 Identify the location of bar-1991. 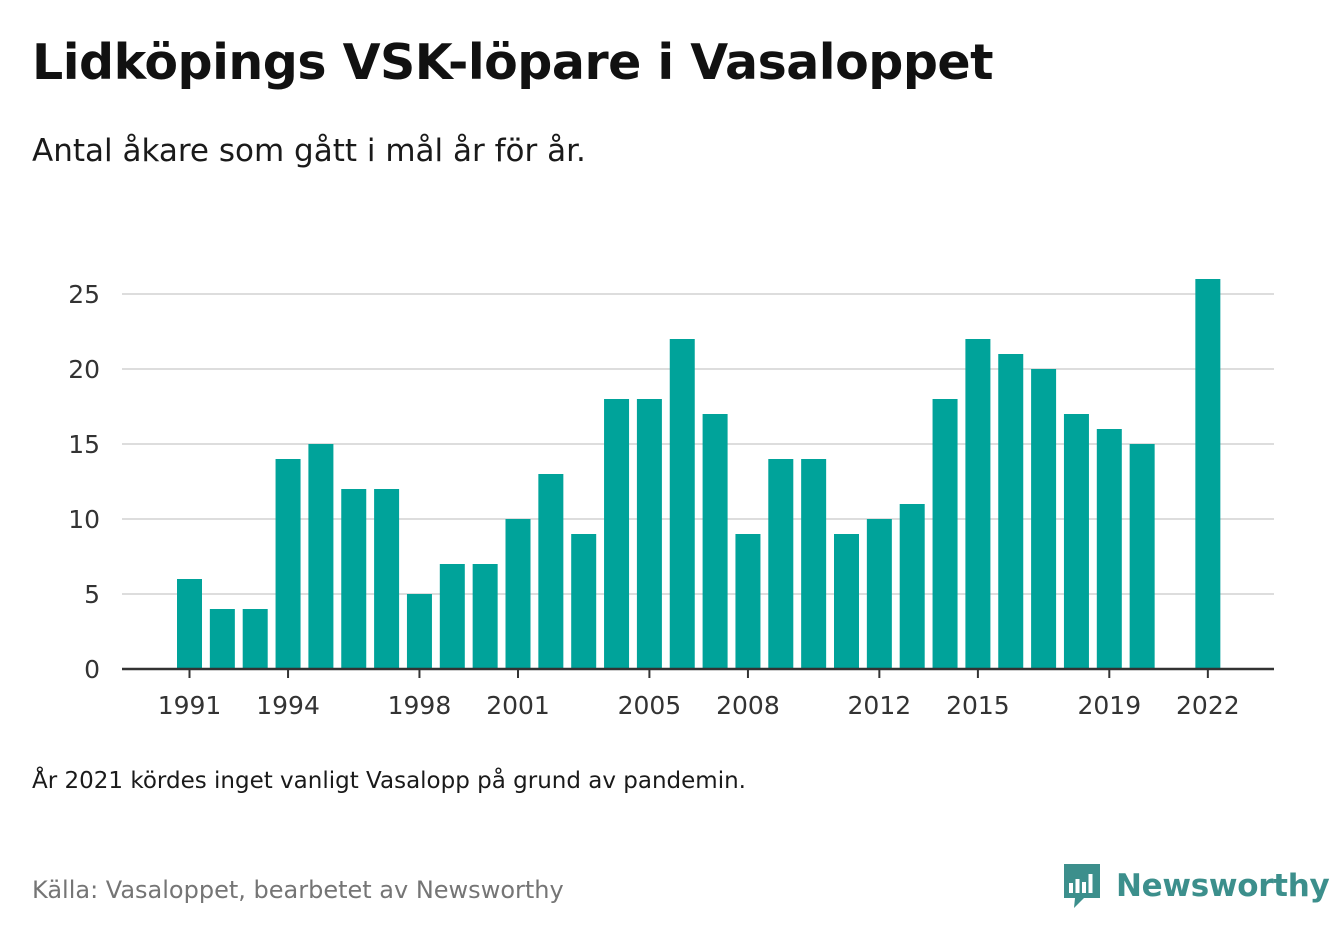
(189, 624).